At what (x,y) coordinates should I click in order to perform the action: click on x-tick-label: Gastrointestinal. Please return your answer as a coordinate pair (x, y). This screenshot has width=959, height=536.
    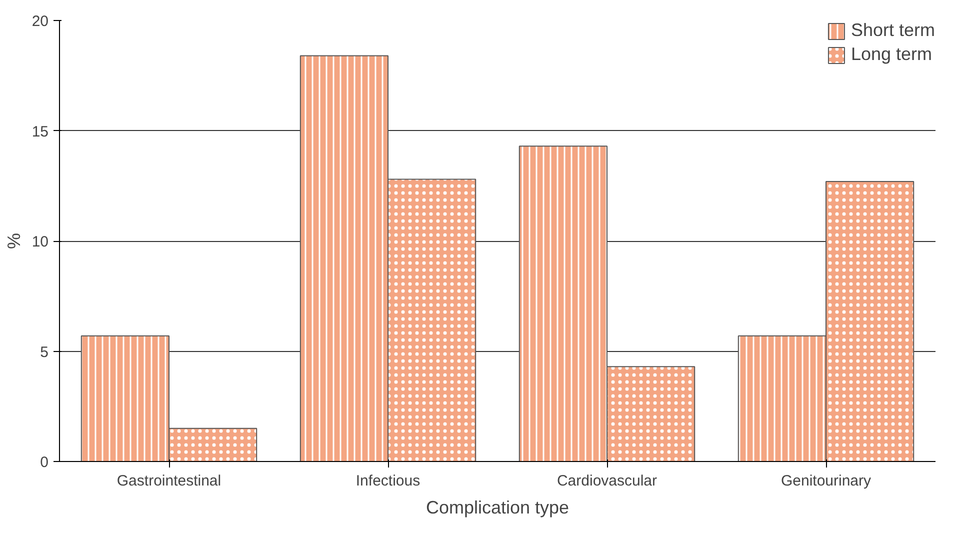
    Looking at the image, I should click on (169, 481).